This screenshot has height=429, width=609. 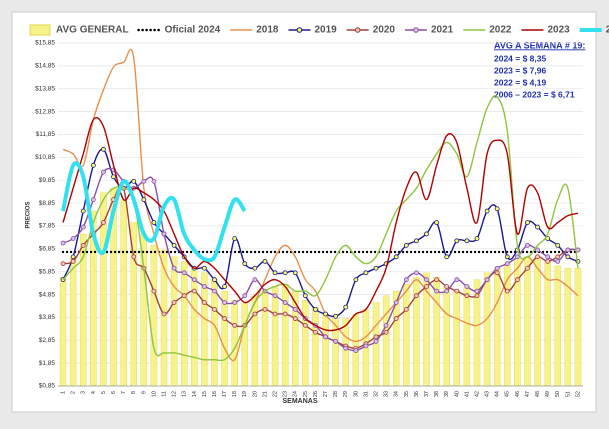 What do you see at coordinates (594, 30) in the screenshot?
I see `legend-item: 2024` at bounding box center [594, 30].